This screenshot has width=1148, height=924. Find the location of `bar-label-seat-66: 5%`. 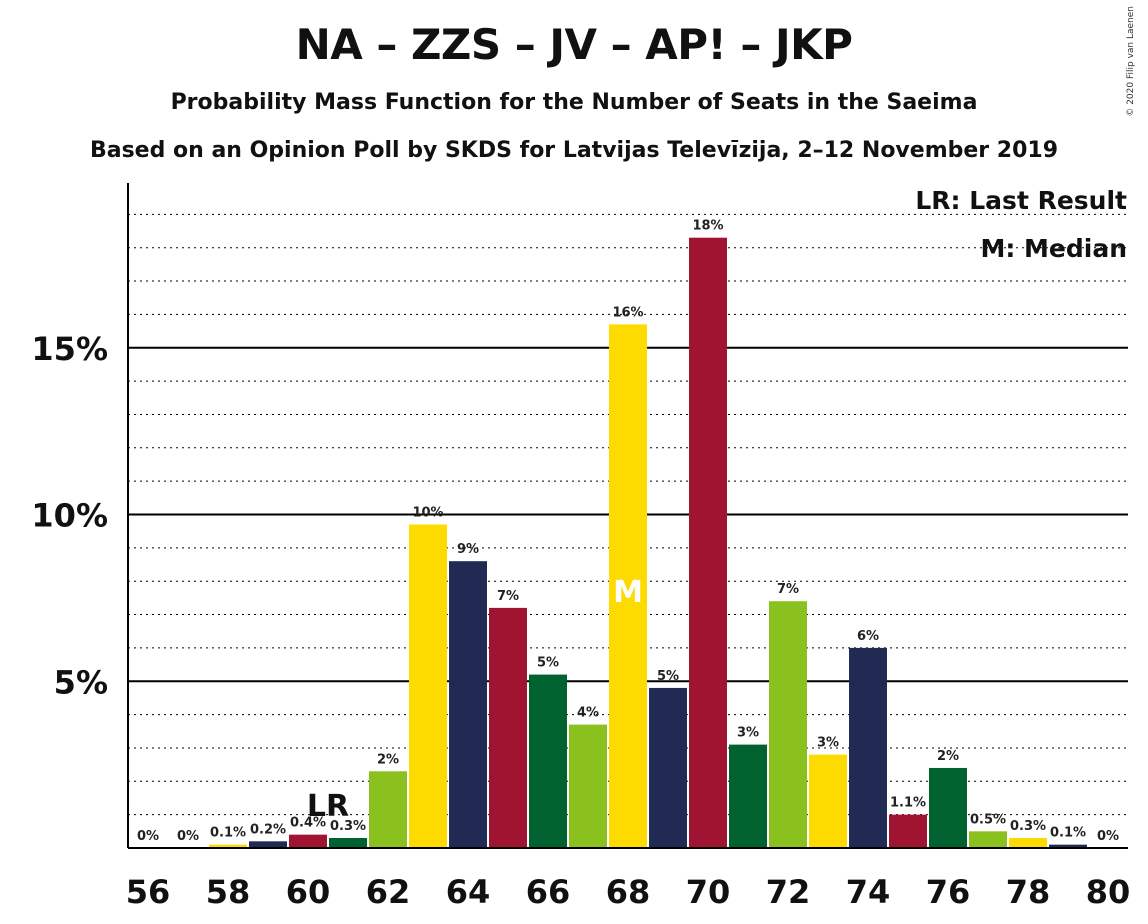

bar-label-seat-66: 5% is located at coordinates (548, 663).